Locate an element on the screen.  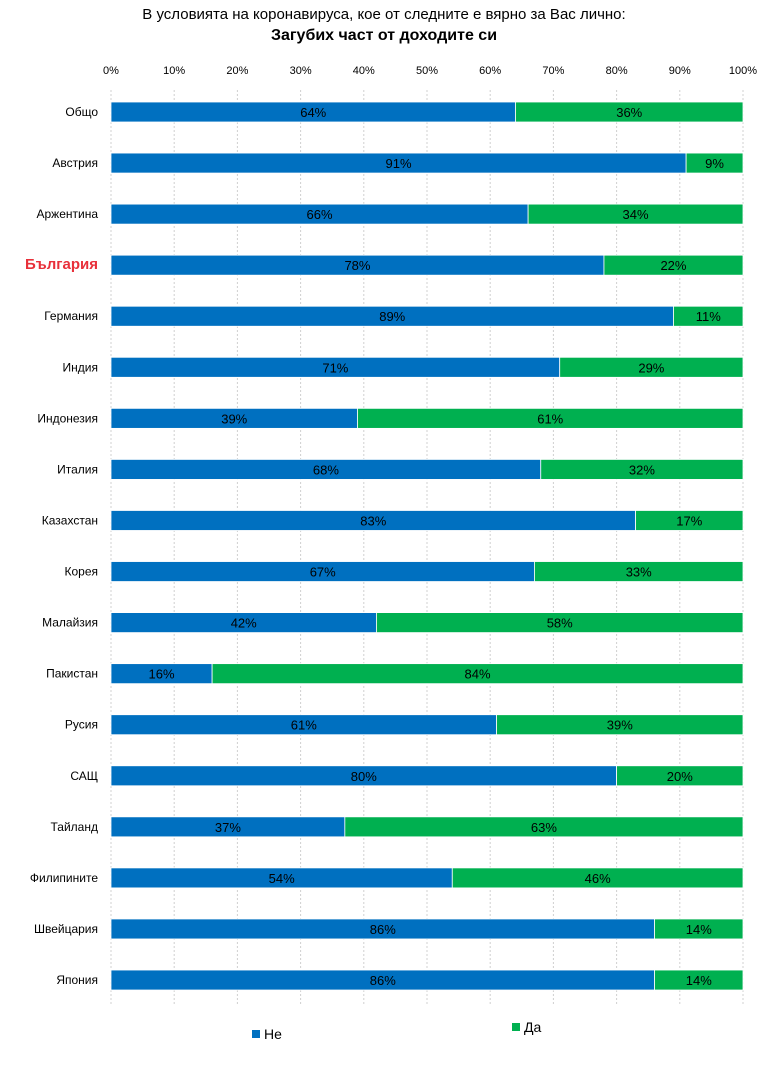
data-label: 54% is located at coordinates (282, 878).